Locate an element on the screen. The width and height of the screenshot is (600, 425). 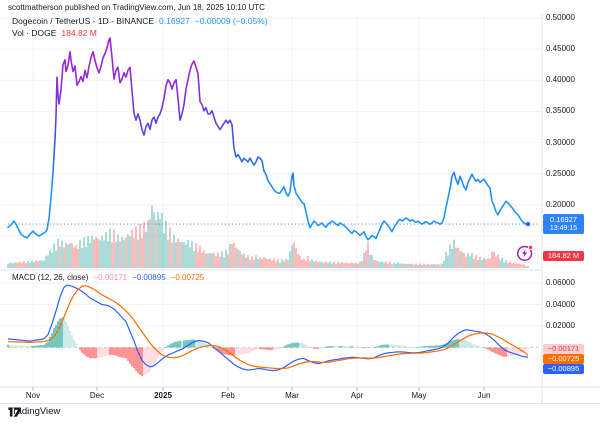
time-axis-label: May is located at coordinates (419, 395).